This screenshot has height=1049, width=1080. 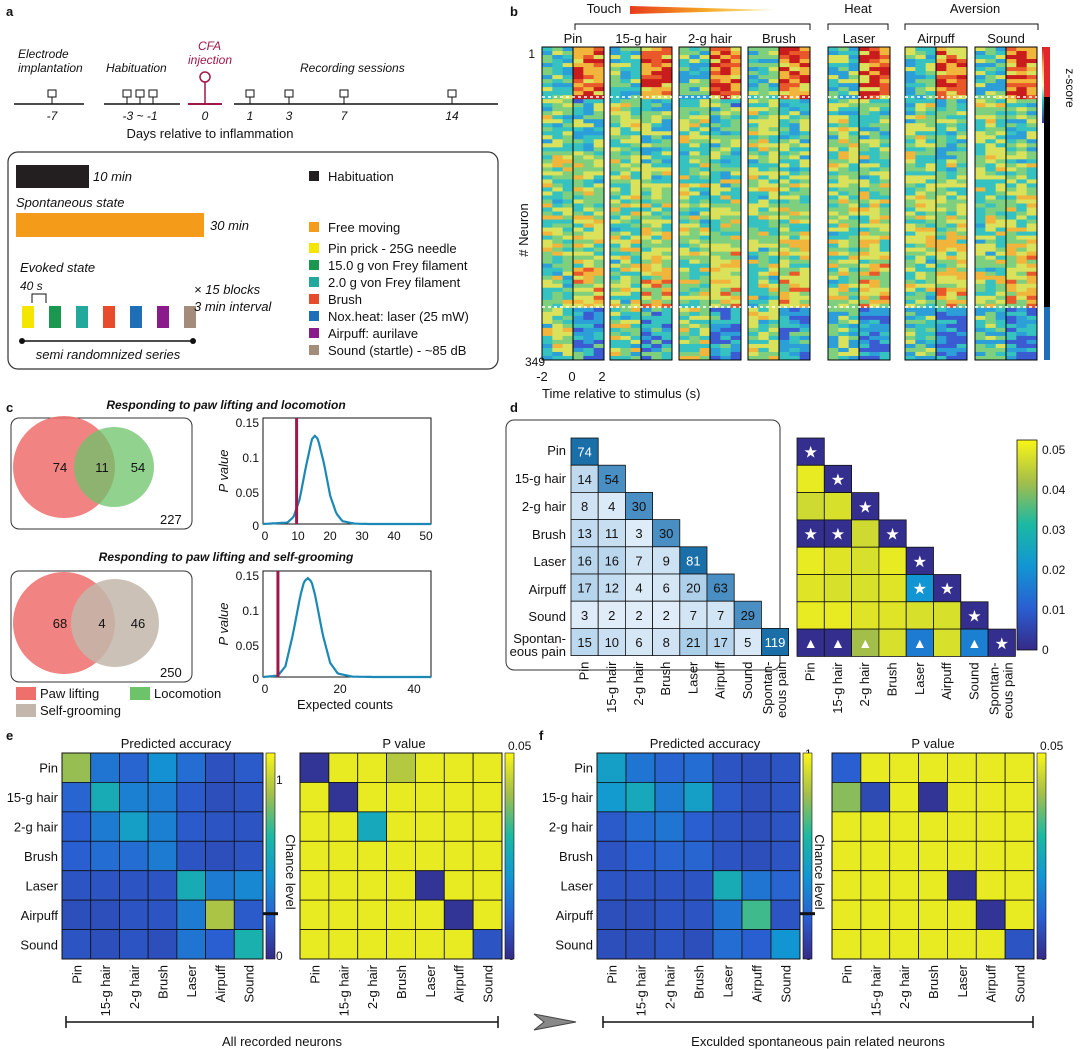 What do you see at coordinates (643, 545) in the screenshot?
I see `panel-d-frame` at bounding box center [643, 545].